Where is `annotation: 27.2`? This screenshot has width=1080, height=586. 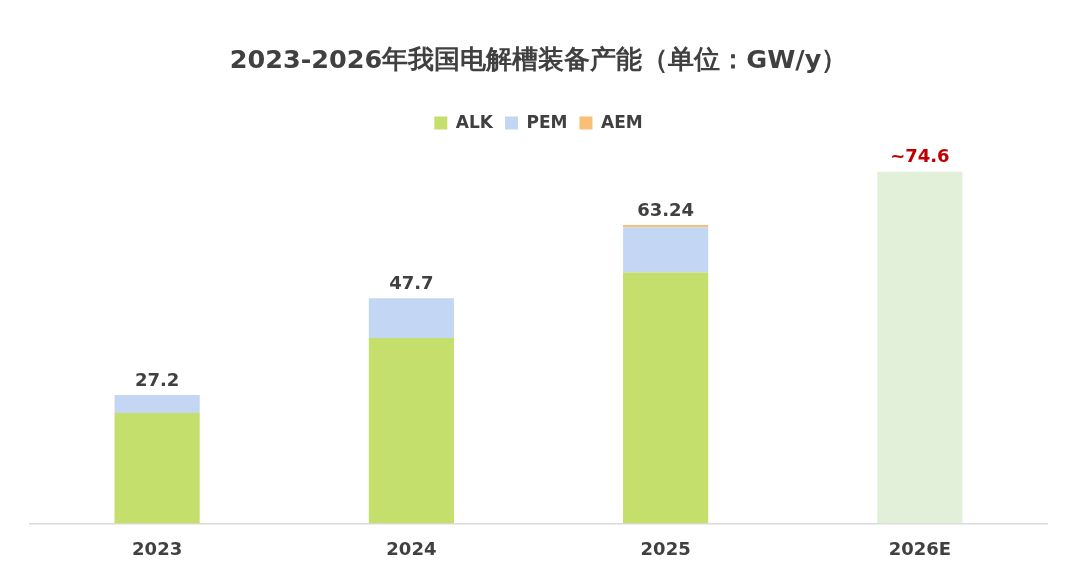 annotation: 27.2 is located at coordinates (157, 379).